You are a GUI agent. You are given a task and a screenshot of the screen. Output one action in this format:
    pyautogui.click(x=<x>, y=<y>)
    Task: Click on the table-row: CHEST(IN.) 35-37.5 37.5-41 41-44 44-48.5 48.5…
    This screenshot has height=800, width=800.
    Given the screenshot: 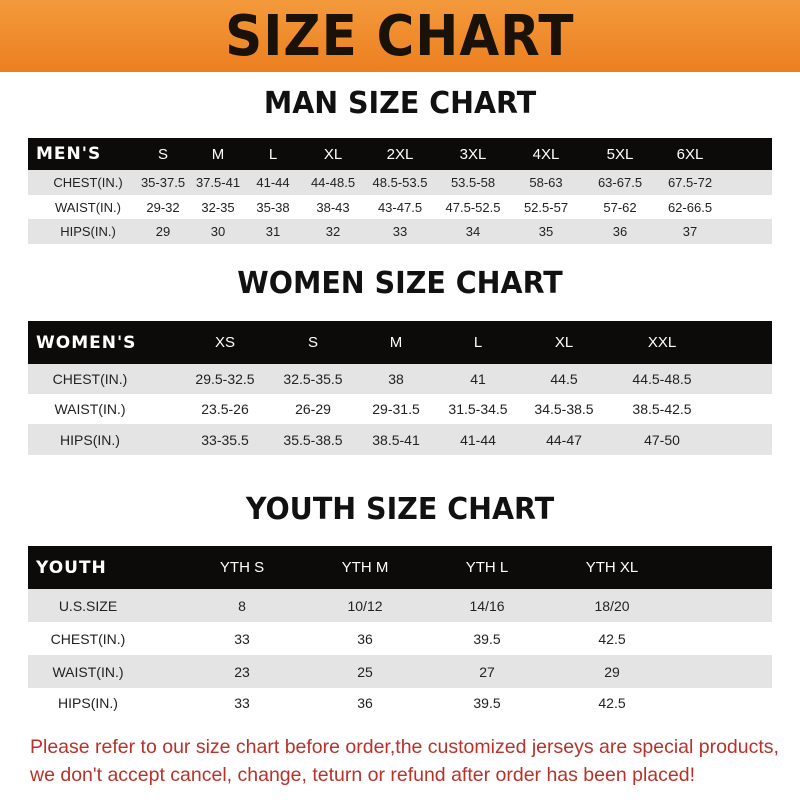 What is the action you would take?
    pyautogui.click(x=400, y=182)
    